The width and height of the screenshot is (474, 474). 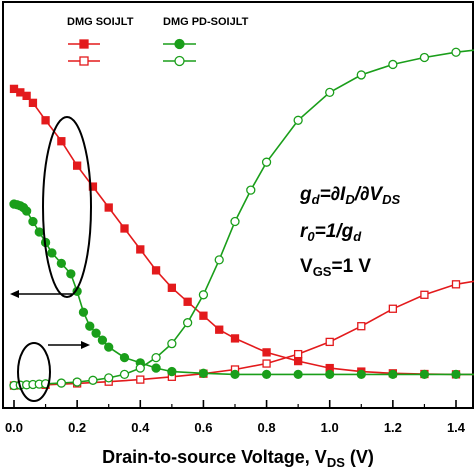 What do you see at coordinates (335, 267) in the screenshot?
I see `annotation-vgs: VGS=1 V` at bounding box center [335, 267].